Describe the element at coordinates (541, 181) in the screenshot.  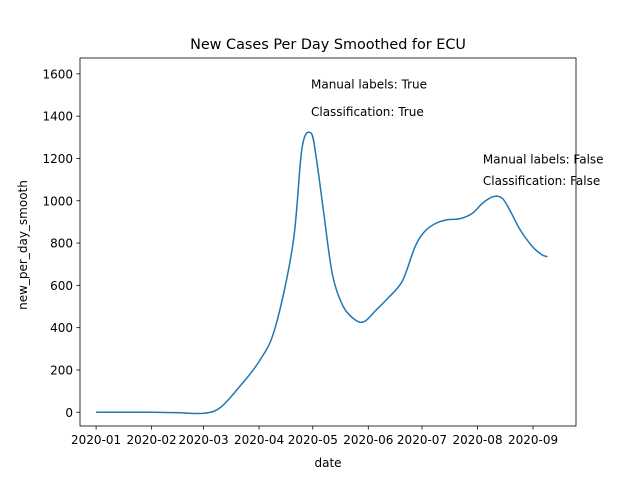
I see `annotation-text: Classification: False` at that location.